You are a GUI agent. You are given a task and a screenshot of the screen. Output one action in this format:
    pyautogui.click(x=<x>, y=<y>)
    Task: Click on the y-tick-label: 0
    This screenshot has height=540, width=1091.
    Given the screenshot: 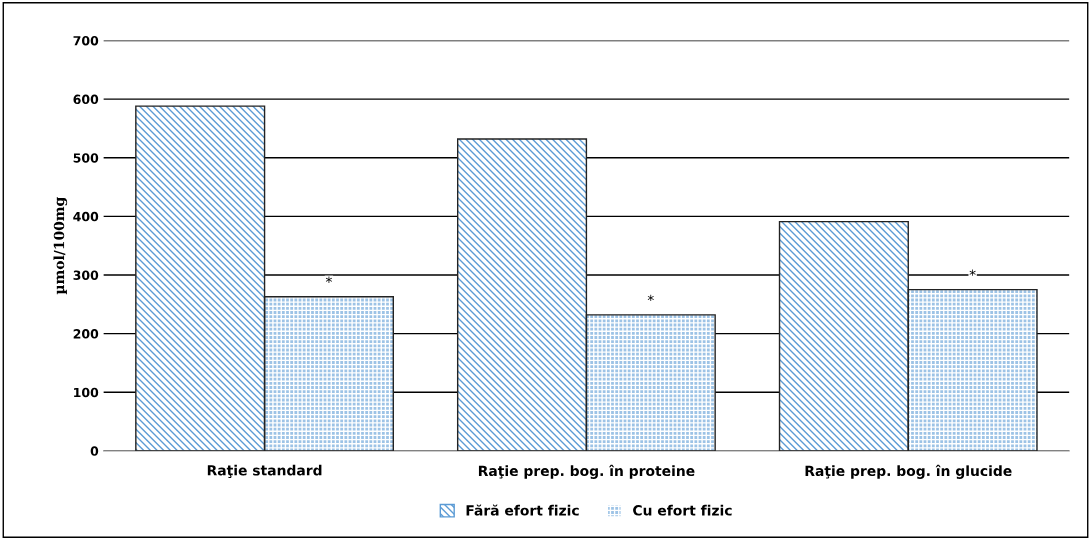 What is the action you would take?
    pyautogui.click(x=94, y=451)
    